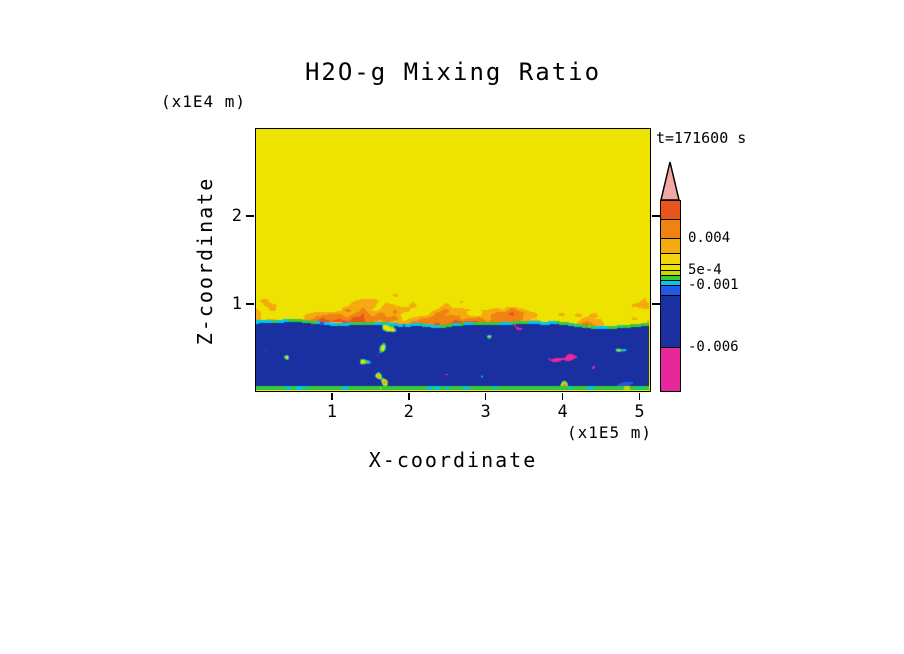  Describe the element at coordinates (609, 432) in the screenshot. I see `x-axis-unit: (x1E5 m)` at that location.